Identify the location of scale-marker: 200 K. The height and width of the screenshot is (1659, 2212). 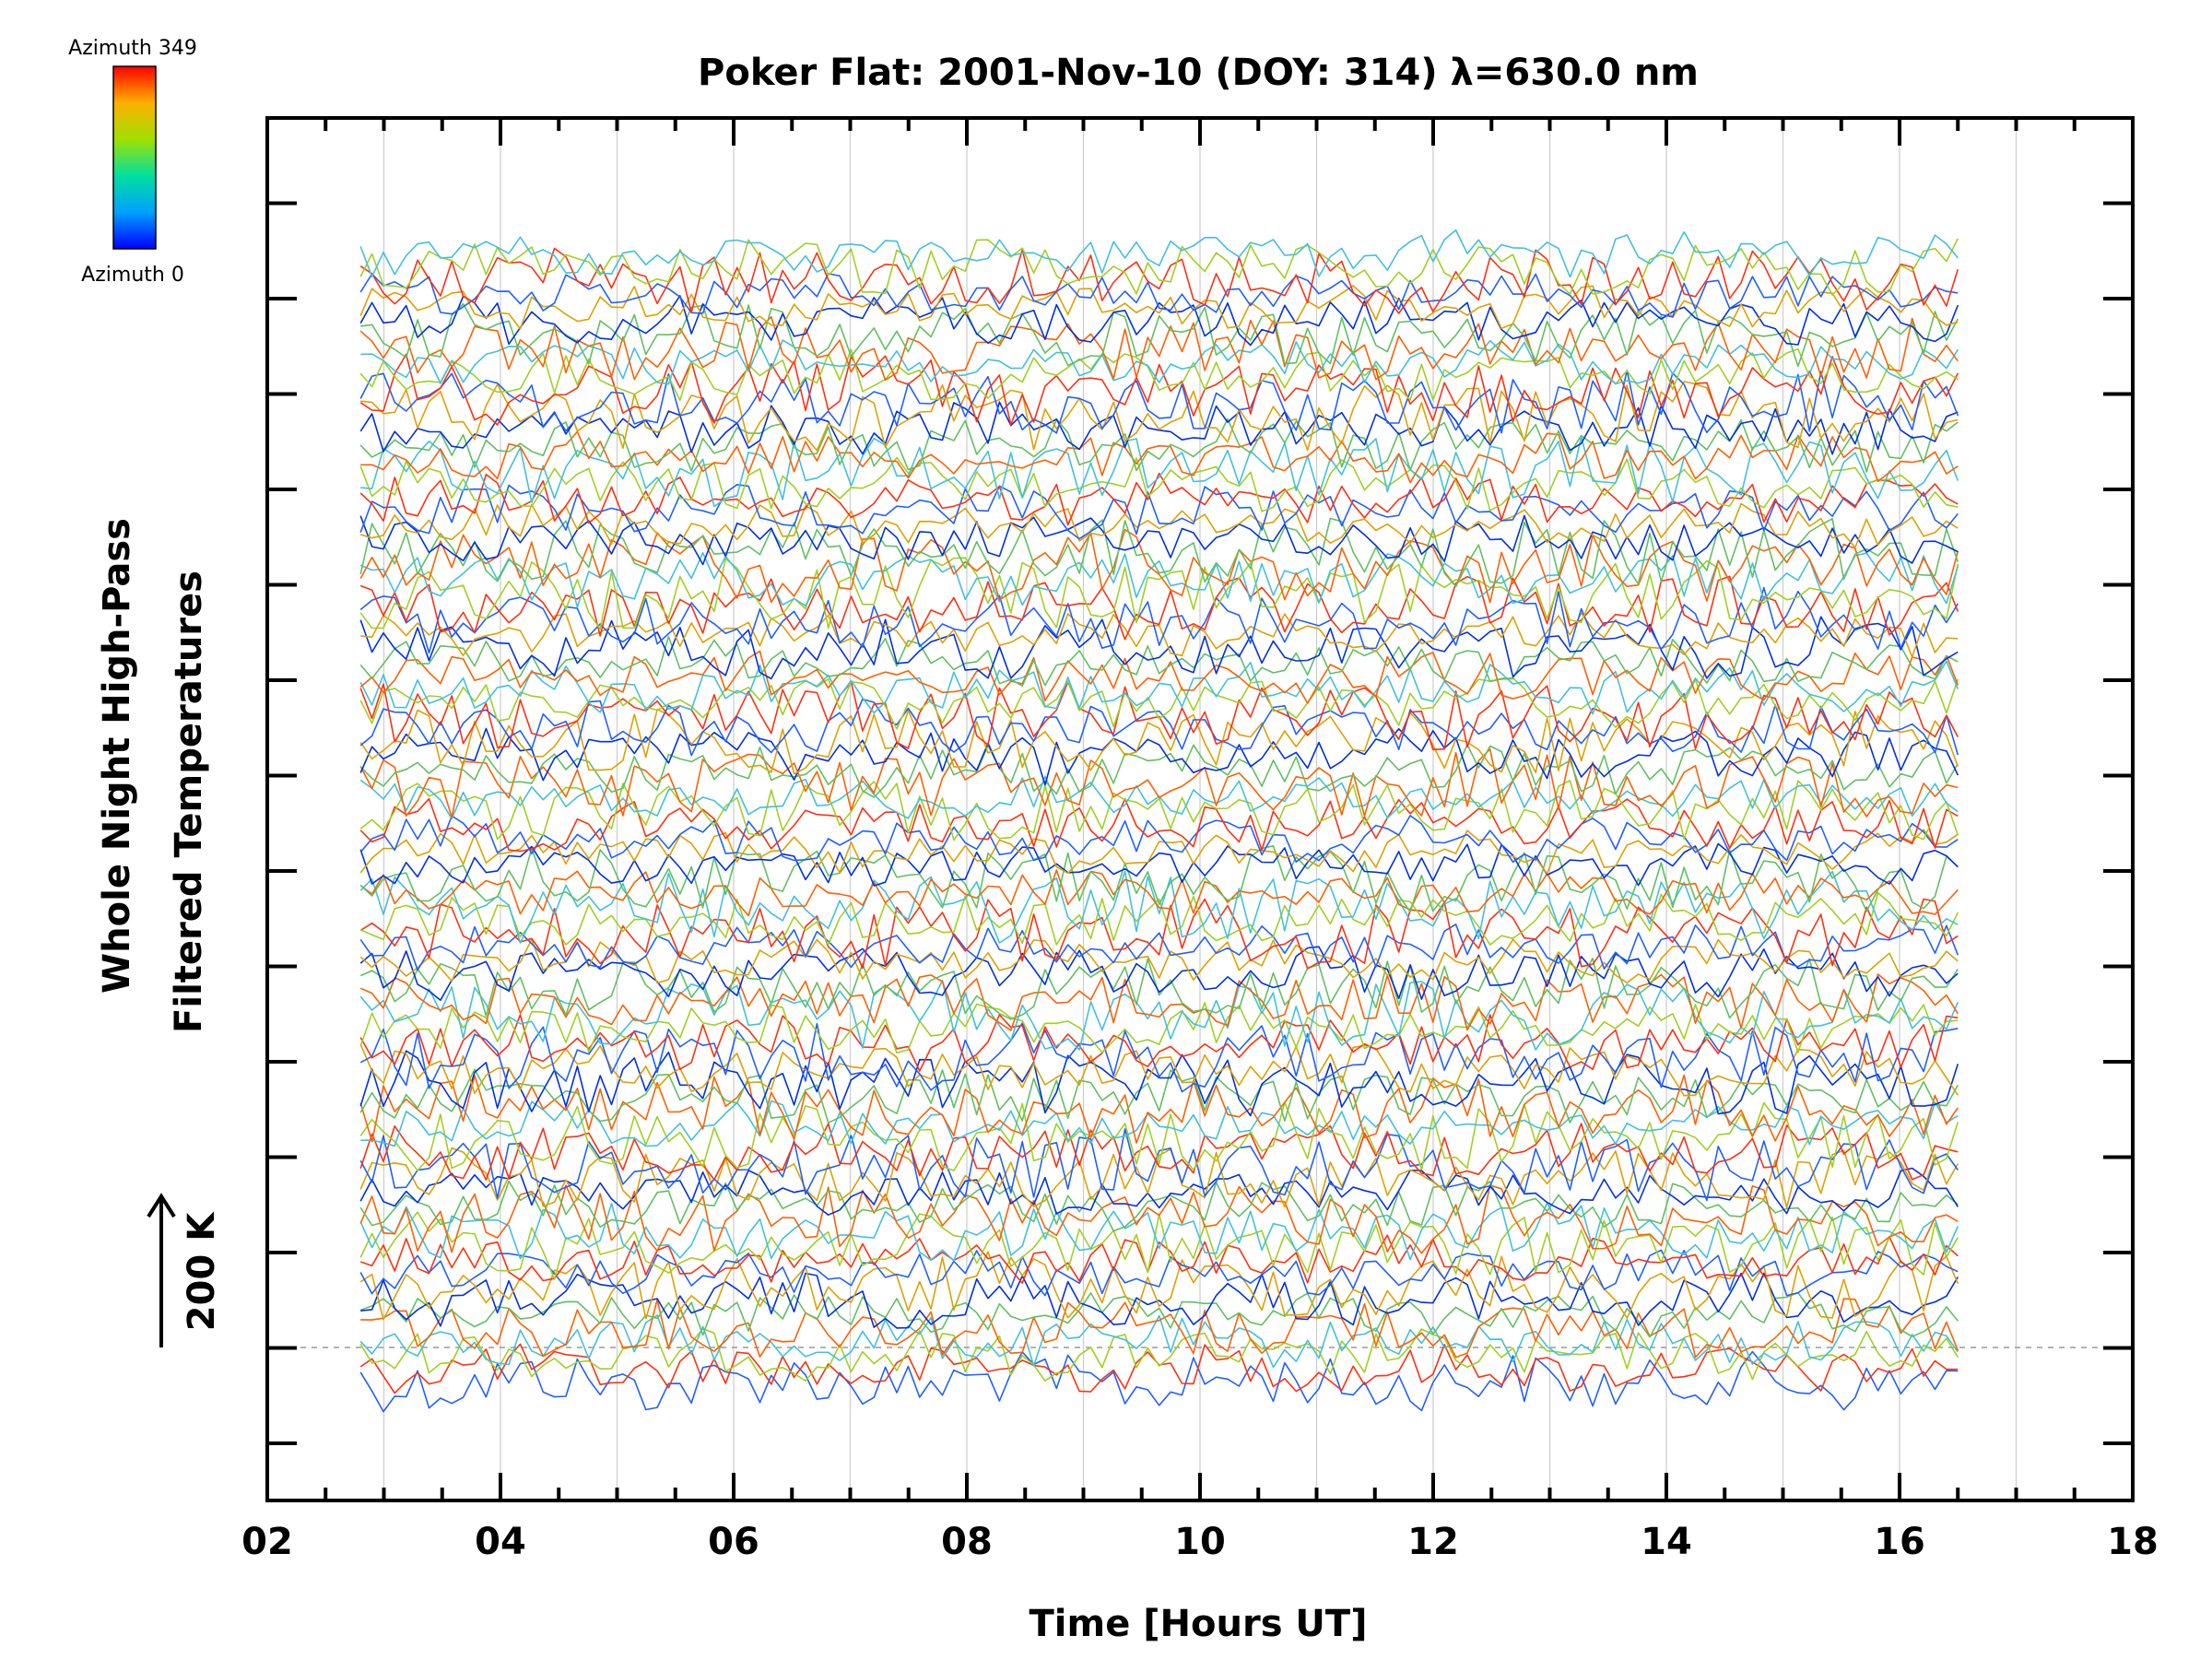
(185, 1270).